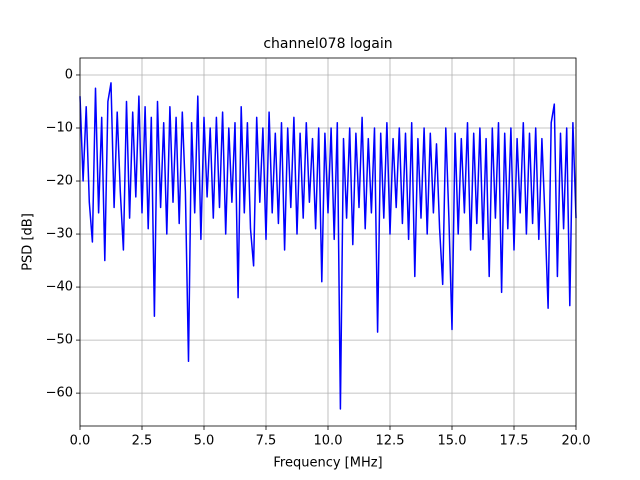  What do you see at coordinates (28, 242) in the screenshot?
I see `y-axis-label: PSD [dB]` at bounding box center [28, 242].